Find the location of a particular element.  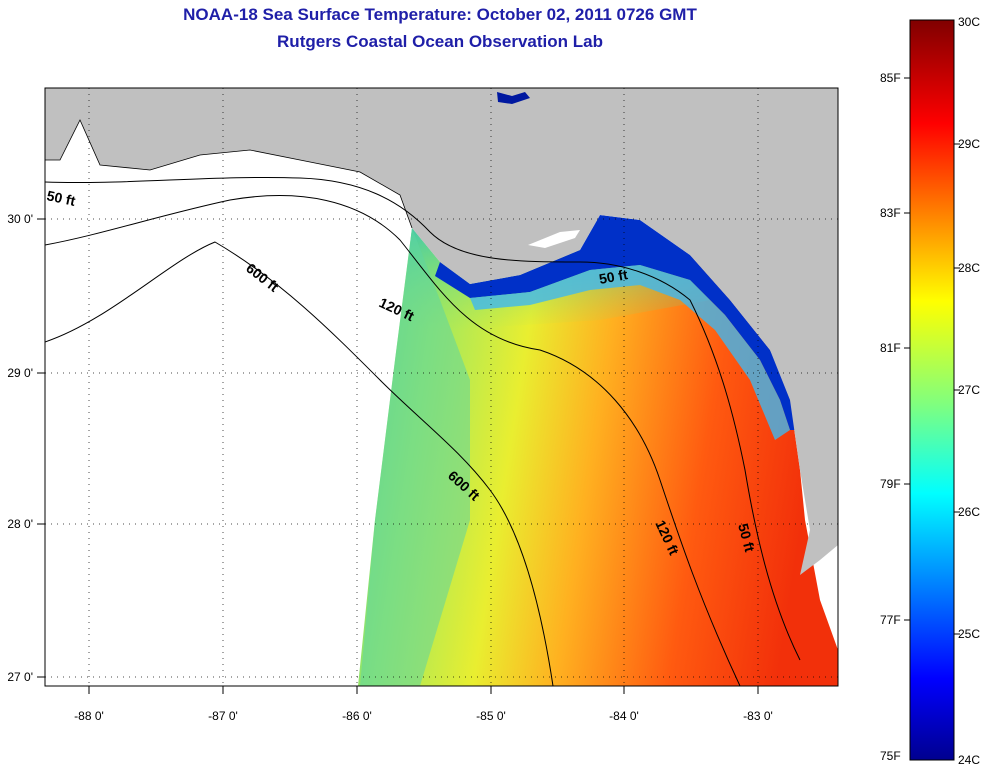

colorbar-ticks is located at coordinates (932, 356).